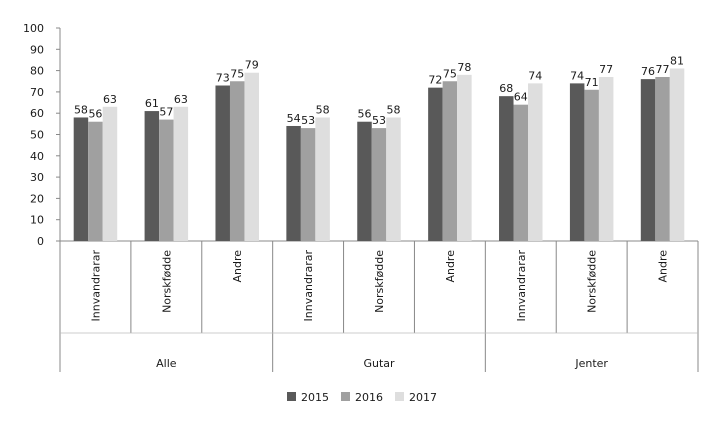 The width and height of the screenshot is (719, 425). I want to click on y-tick-label: 10, so click(37, 220).